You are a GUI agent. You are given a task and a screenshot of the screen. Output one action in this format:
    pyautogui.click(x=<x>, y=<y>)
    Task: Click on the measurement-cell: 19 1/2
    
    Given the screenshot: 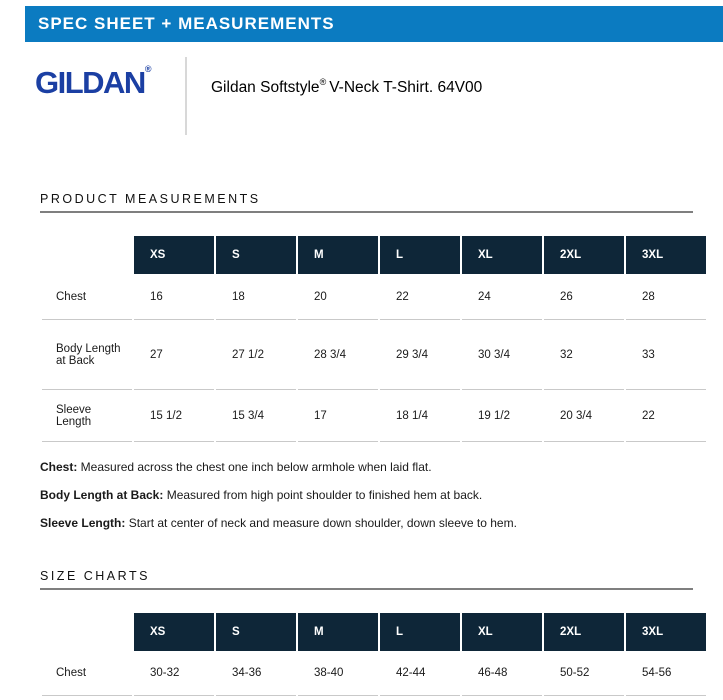 What is the action you would take?
    pyautogui.click(x=502, y=416)
    